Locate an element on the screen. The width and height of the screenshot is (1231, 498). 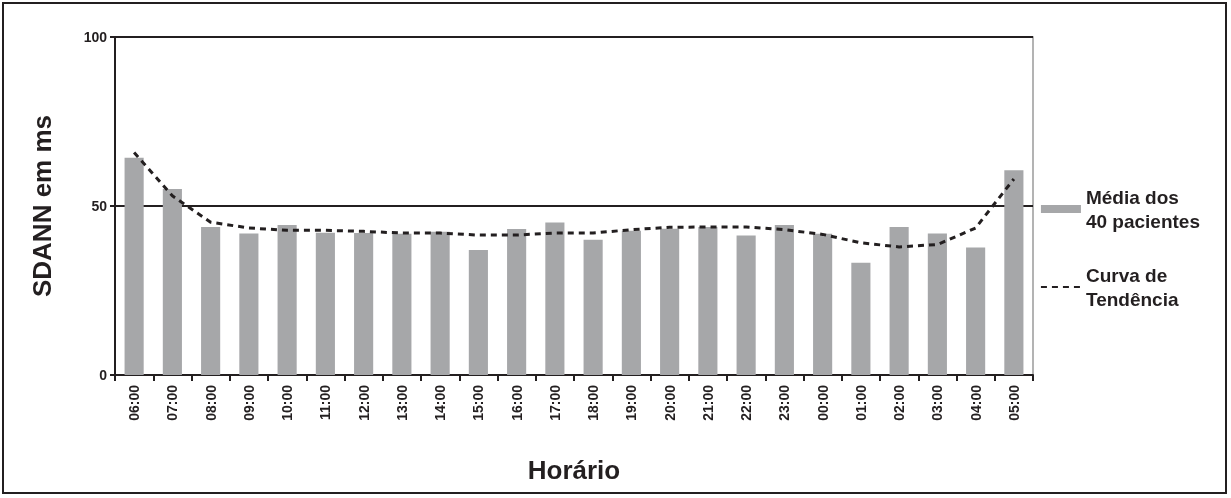
x-tick-label: 13:00 is located at coordinates (401, 402).